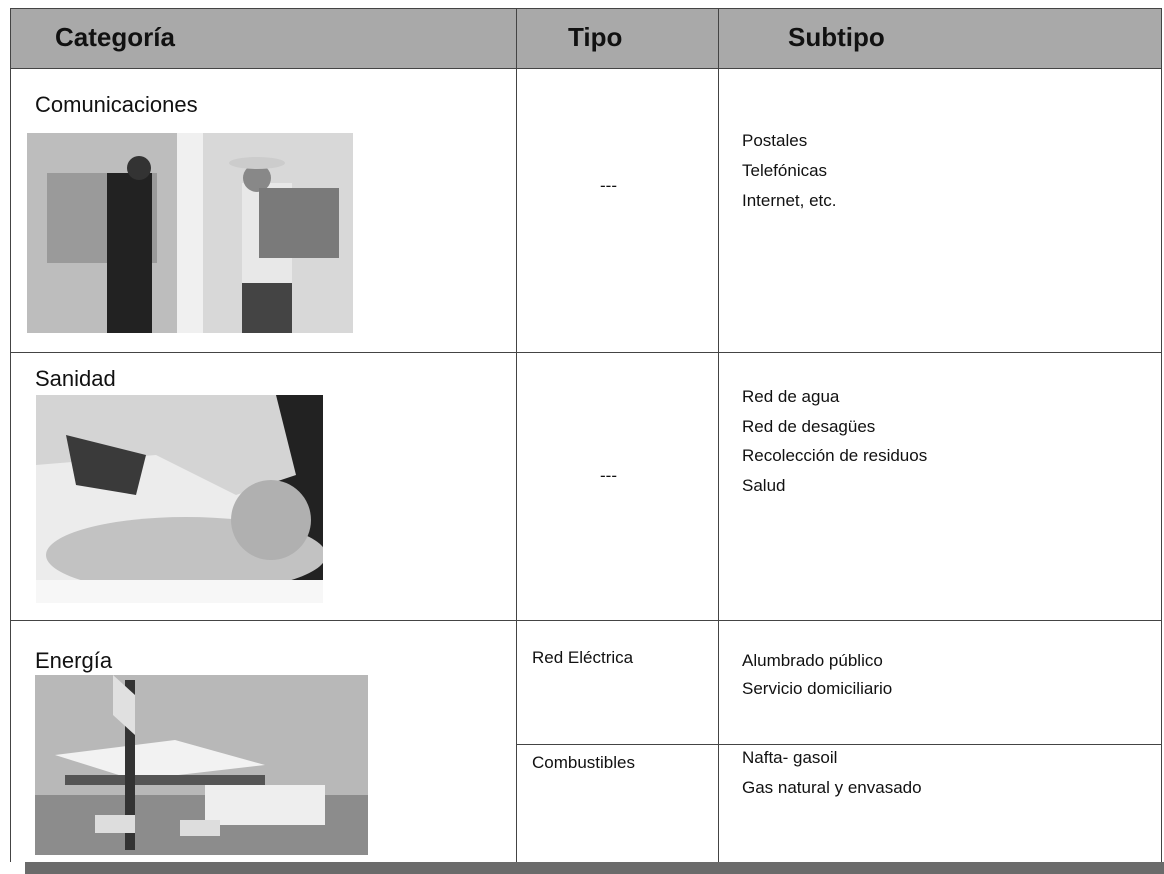 The width and height of the screenshot is (1164, 874). What do you see at coordinates (789, 200) in the screenshot?
I see `subtype: Internet, etc.` at bounding box center [789, 200].